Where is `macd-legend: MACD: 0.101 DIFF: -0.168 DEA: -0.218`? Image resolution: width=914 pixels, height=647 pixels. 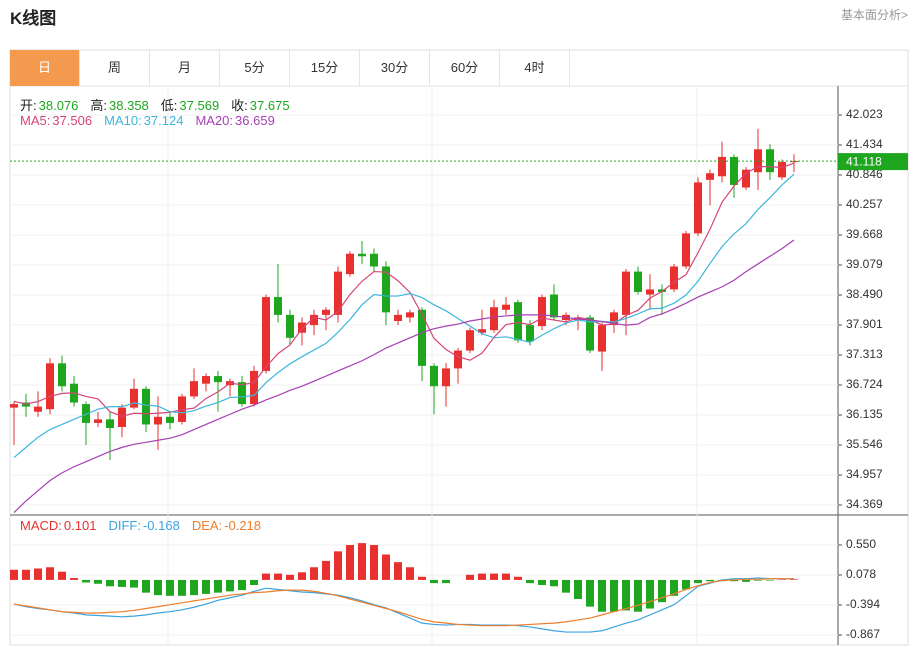
macd-legend: MACD: 0.101 DIFF: -0.168 DEA: -0.218 is located at coordinates (146, 525).